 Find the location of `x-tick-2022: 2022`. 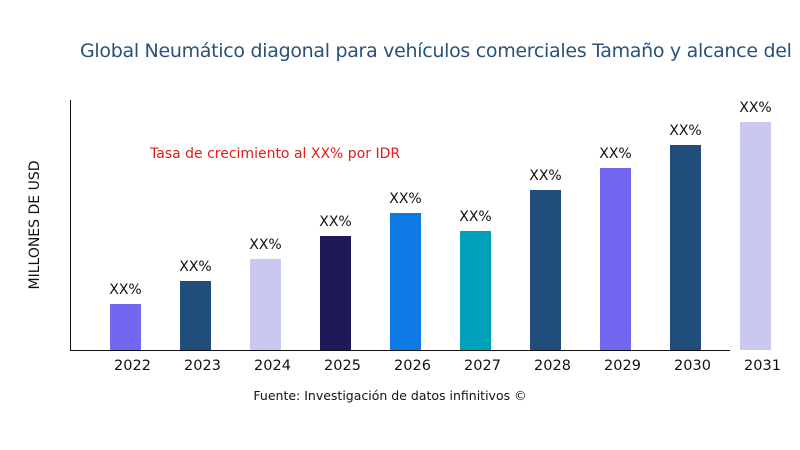

x-tick-2022: 2022 is located at coordinates (132, 366).